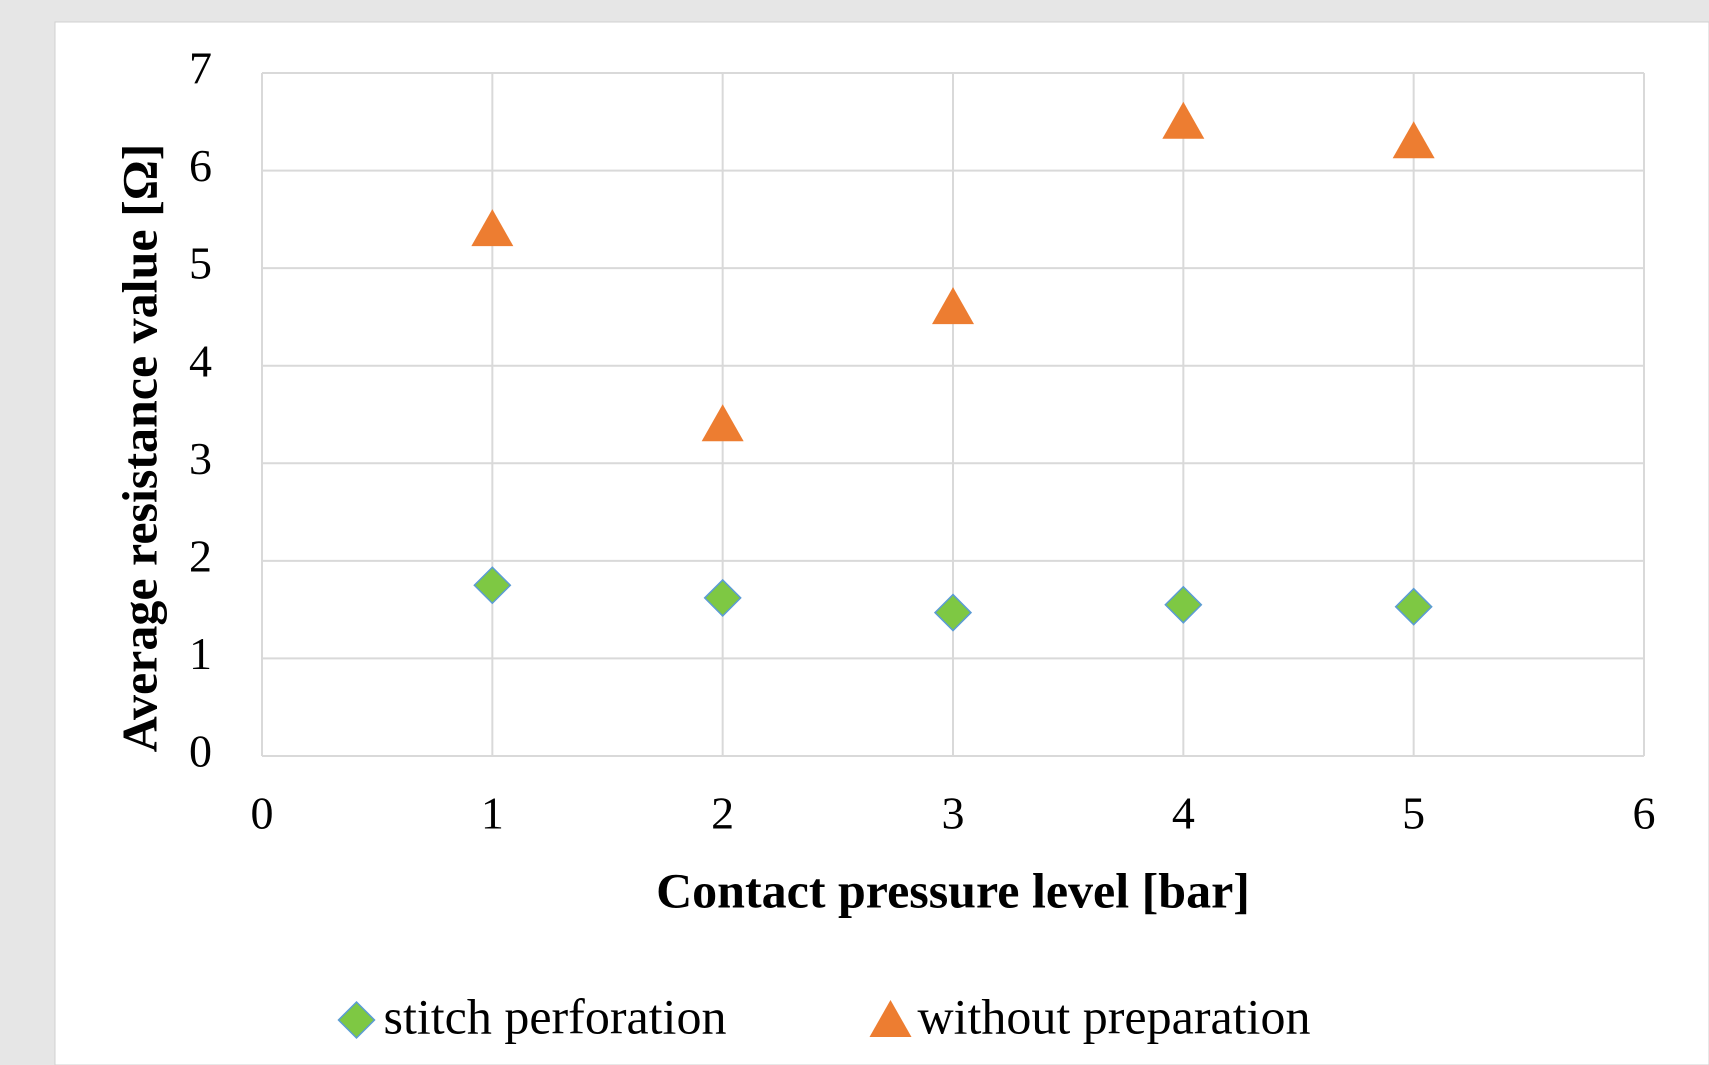  I want to click on y-tick-label: 3, so click(200, 458).